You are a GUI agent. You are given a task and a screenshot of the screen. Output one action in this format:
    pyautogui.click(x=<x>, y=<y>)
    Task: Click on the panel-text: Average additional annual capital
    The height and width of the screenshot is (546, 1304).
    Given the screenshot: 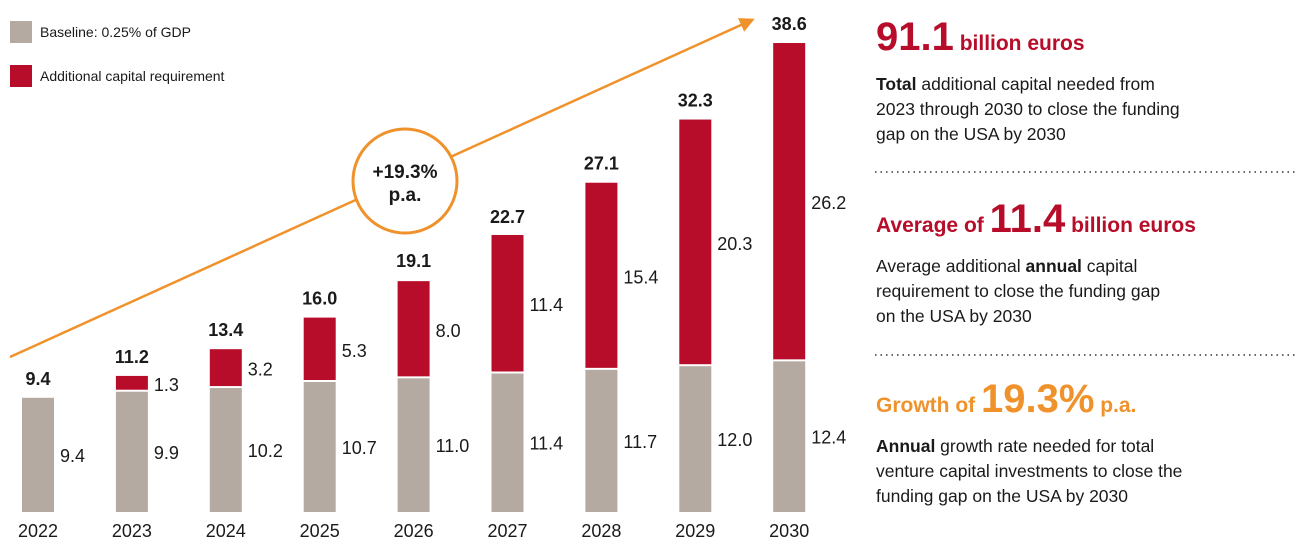 What is the action you would take?
    pyautogui.click(x=1006, y=266)
    